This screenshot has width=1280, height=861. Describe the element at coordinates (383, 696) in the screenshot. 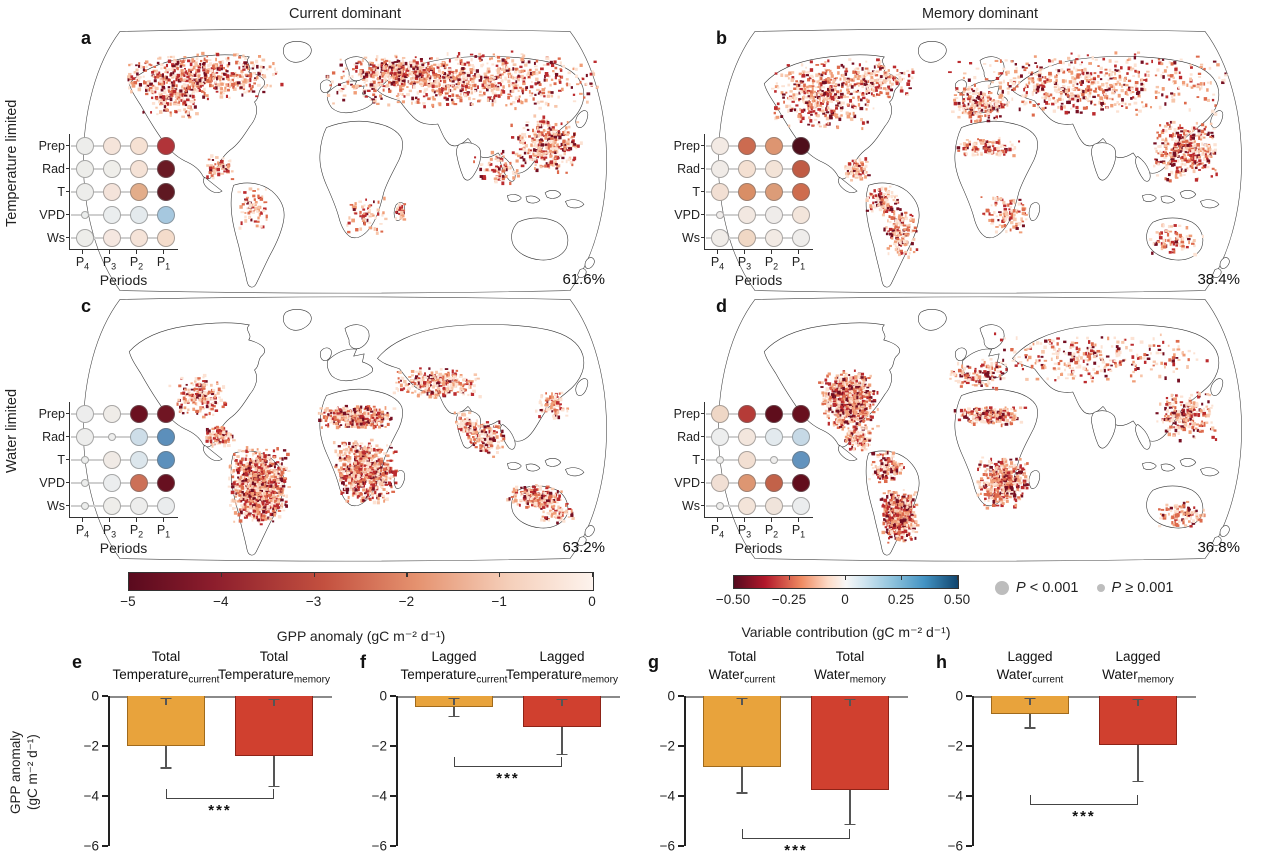

I see `y-axis-tick-label: 0` at that location.